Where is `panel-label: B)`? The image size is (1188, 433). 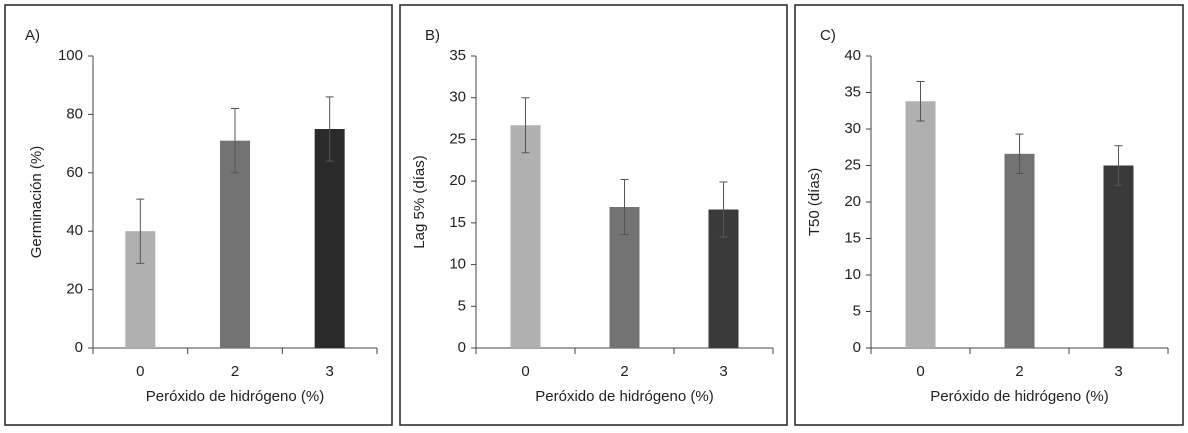
panel-label: B) is located at coordinates (432, 35).